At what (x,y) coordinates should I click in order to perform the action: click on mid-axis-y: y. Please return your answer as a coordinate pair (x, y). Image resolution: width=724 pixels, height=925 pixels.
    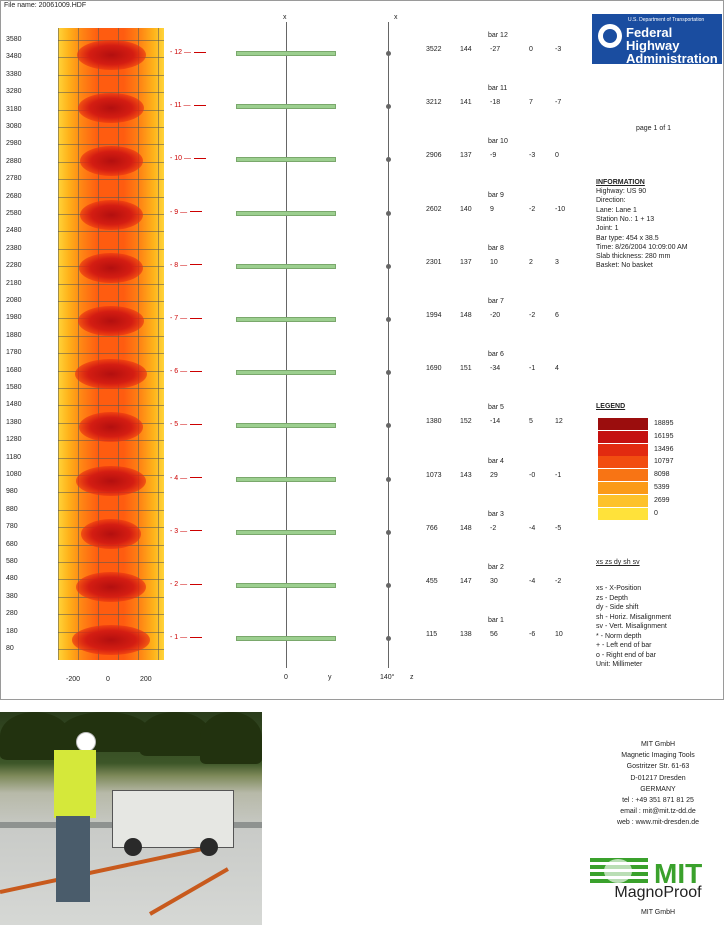
    Looking at the image, I should click on (330, 677).